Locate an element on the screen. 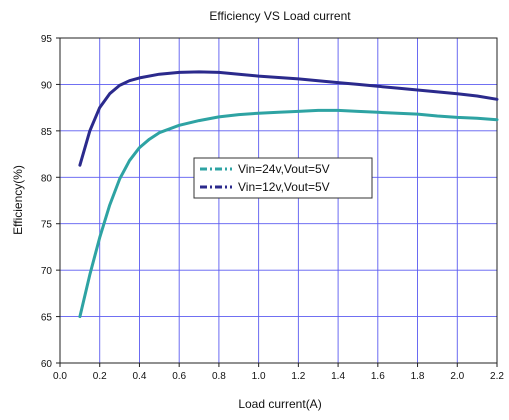 This screenshot has height=420, width=509. legend-label-vin24: Vin=24v,Vout=5V is located at coordinates (284, 169).